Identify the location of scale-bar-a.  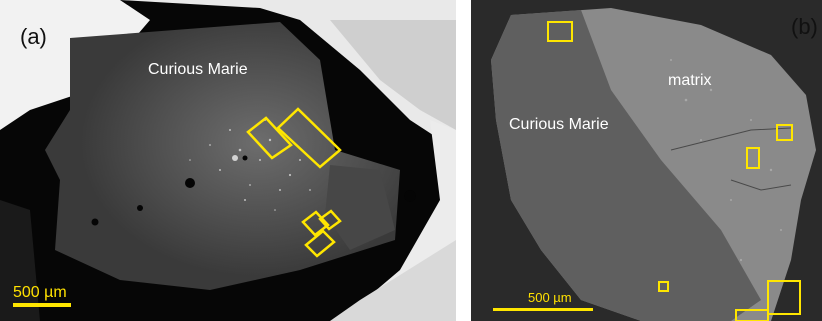
(42, 305).